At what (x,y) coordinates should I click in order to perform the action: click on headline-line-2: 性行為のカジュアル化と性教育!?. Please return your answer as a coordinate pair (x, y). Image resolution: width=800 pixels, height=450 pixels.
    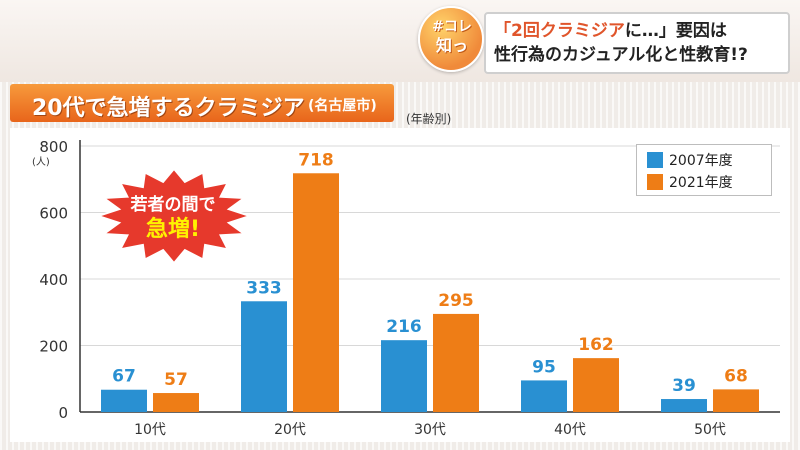
    Looking at the image, I should click on (621, 55).